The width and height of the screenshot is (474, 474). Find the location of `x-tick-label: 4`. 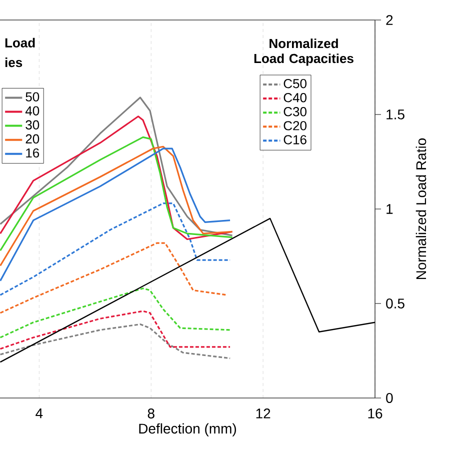

x-tick-label: 4 is located at coordinates (39, 413).